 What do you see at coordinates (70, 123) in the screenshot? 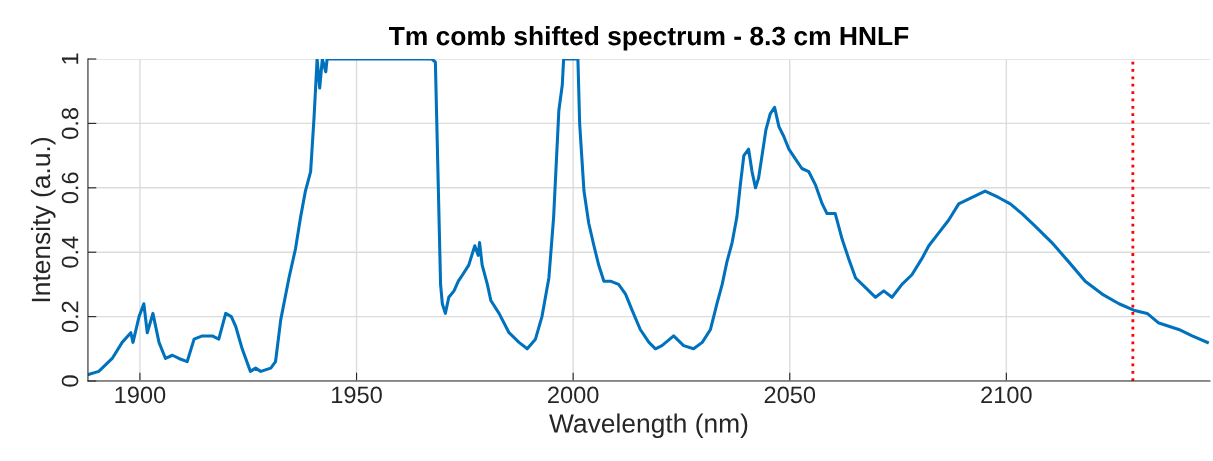
I see `y-tick-label: 0.8` at bounding box center [70, 123].